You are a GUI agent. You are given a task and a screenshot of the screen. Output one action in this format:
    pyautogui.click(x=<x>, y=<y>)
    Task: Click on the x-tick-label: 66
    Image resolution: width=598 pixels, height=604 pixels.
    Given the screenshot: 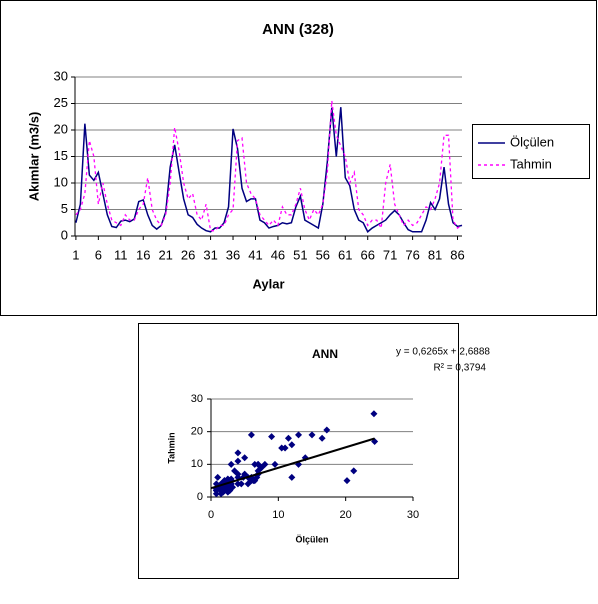 What is the action you would take?
    pyautogui.click(x=367, y=254)
    